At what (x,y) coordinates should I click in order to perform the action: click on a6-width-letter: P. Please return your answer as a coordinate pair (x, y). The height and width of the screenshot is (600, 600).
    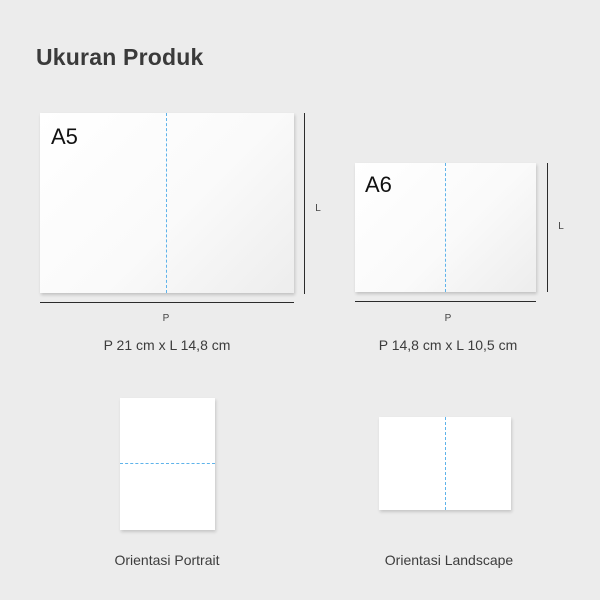
    Looking at the image, I should click on (448, 318).